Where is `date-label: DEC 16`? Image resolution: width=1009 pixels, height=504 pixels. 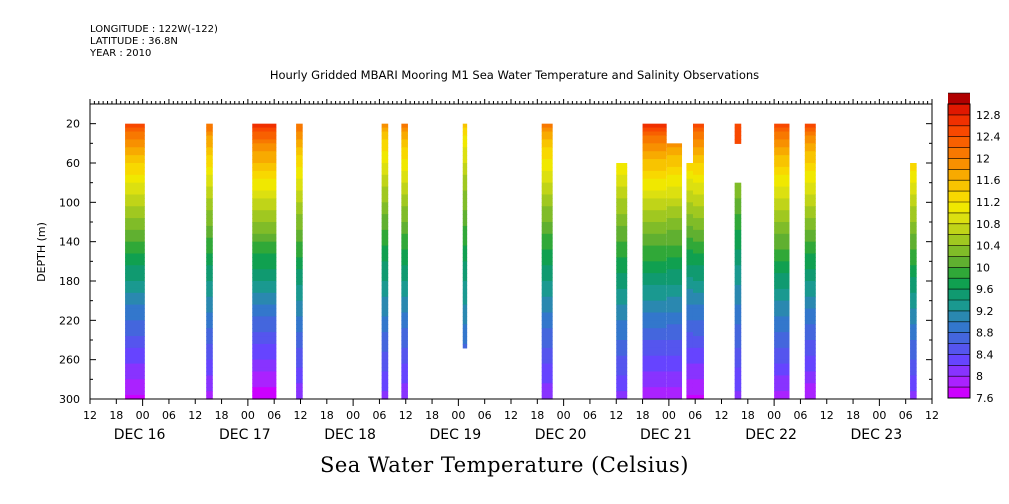 date-label: DEC 16 is located at coordinates (140, 435).